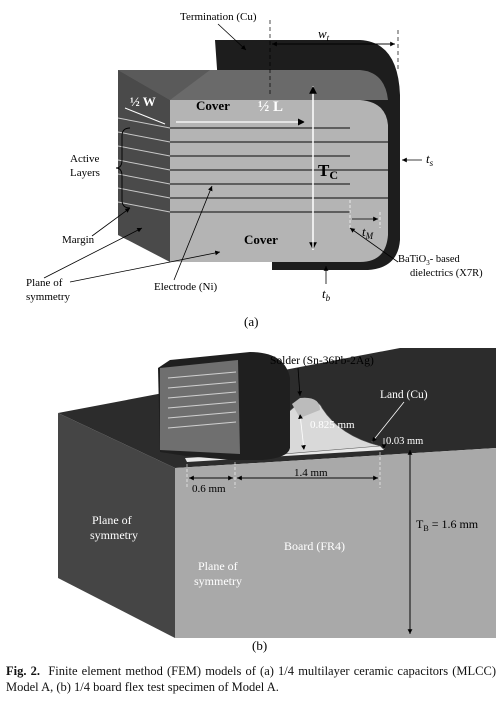  What do you see at coordinates (209, 489) in the screenshot?
I see `dim-06: 0.6 mm` at bounding box center [209, 489].